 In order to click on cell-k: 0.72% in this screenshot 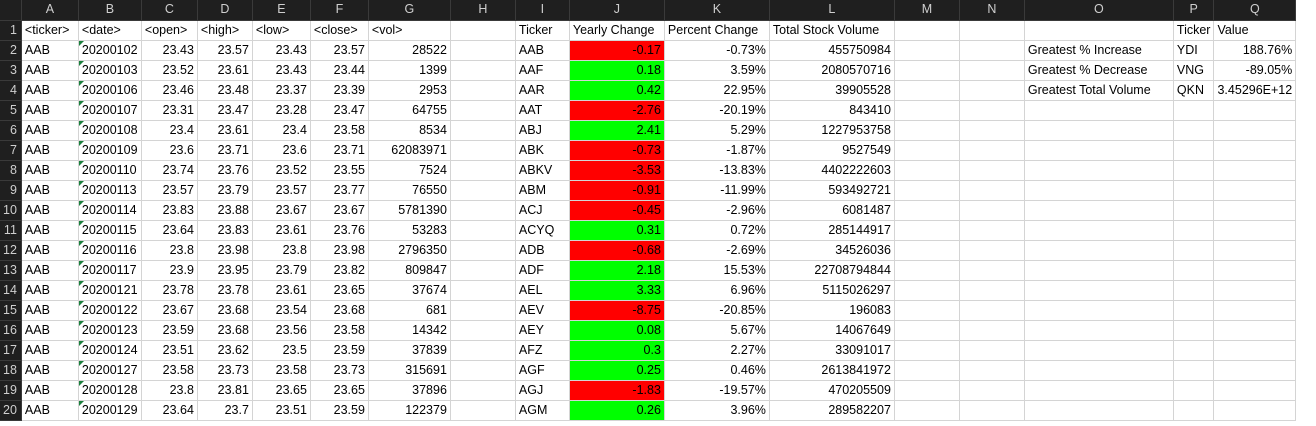, I will do `click(717, 230)`.